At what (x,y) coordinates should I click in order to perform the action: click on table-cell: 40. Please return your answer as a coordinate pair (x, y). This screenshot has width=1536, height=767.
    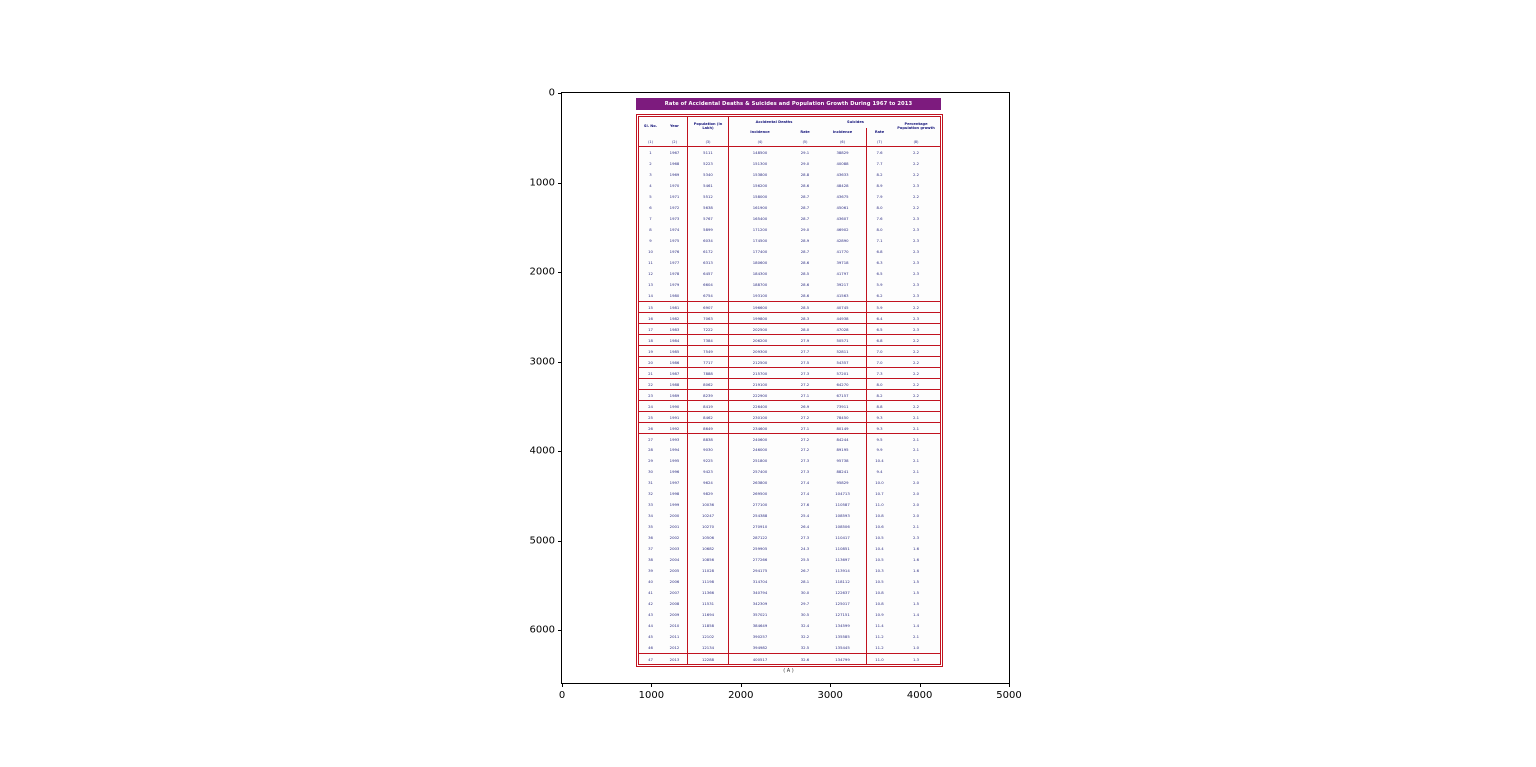
    Looking at the image, I should click on (650, 581).